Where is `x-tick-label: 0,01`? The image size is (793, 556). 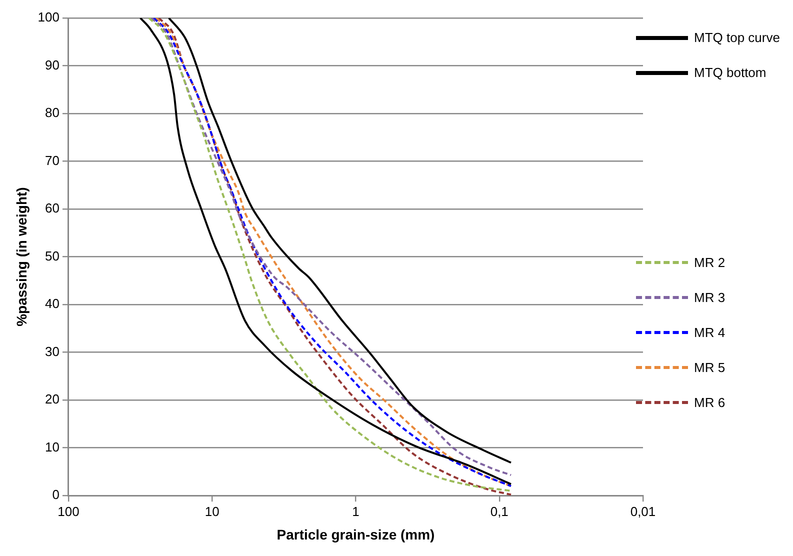
x-tick-label: 0,01 is located at coordinates (643, 511).